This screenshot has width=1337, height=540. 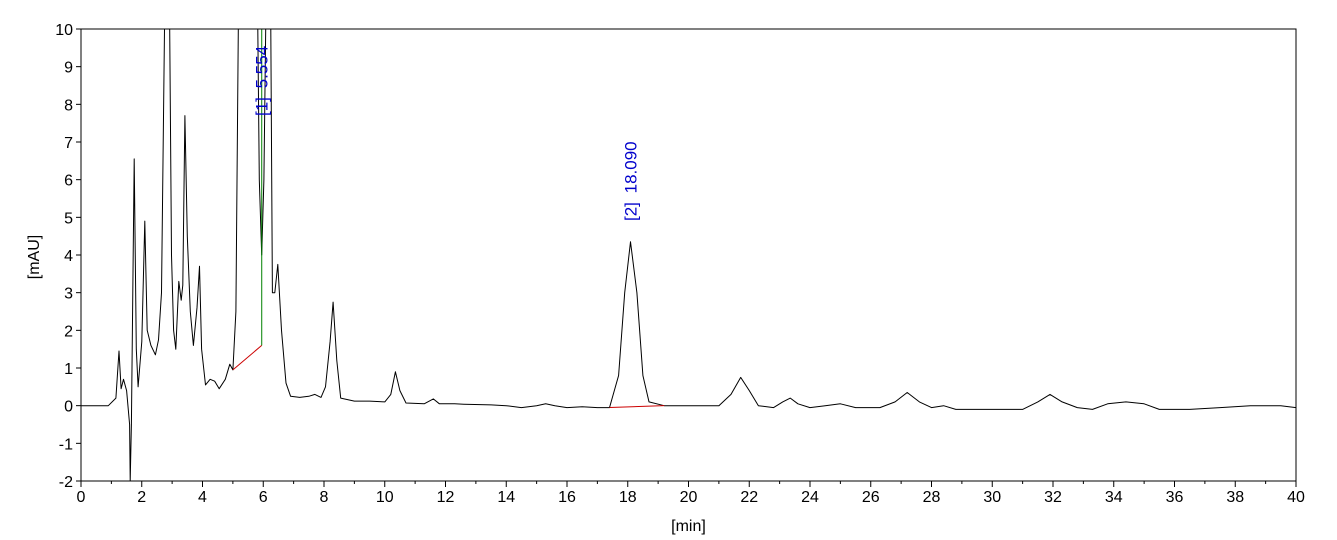 I want to click on x-tick-label: 26, so click(x=871, y=497).